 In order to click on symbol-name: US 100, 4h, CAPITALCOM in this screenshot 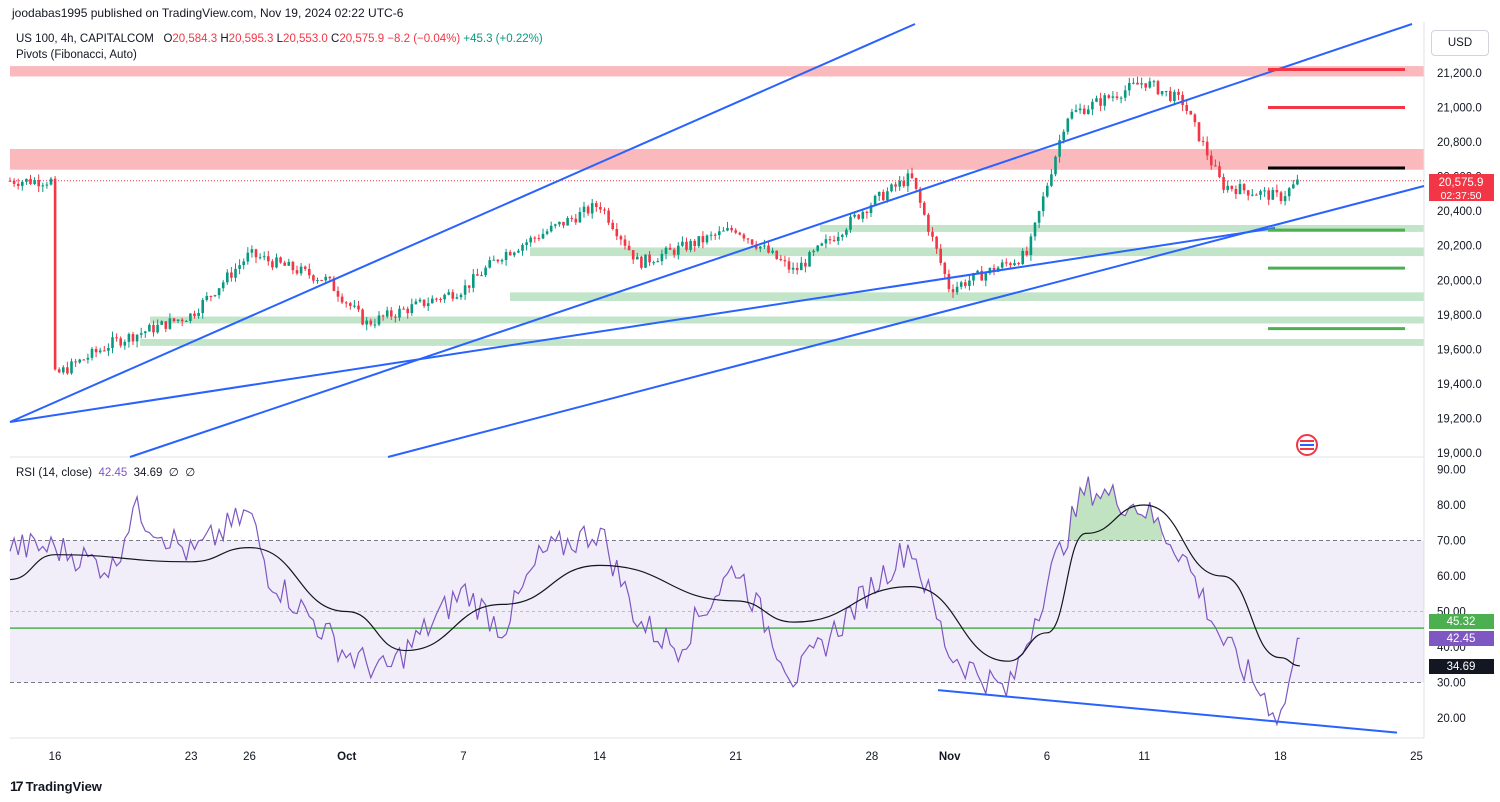, I will do `click(85, 39)`.